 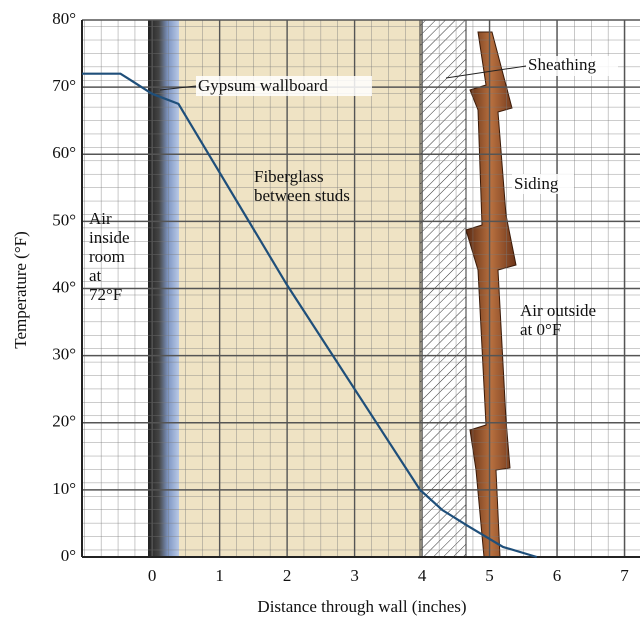 I want to click on y-tick-label: 40°, so click(x=64, y=286).